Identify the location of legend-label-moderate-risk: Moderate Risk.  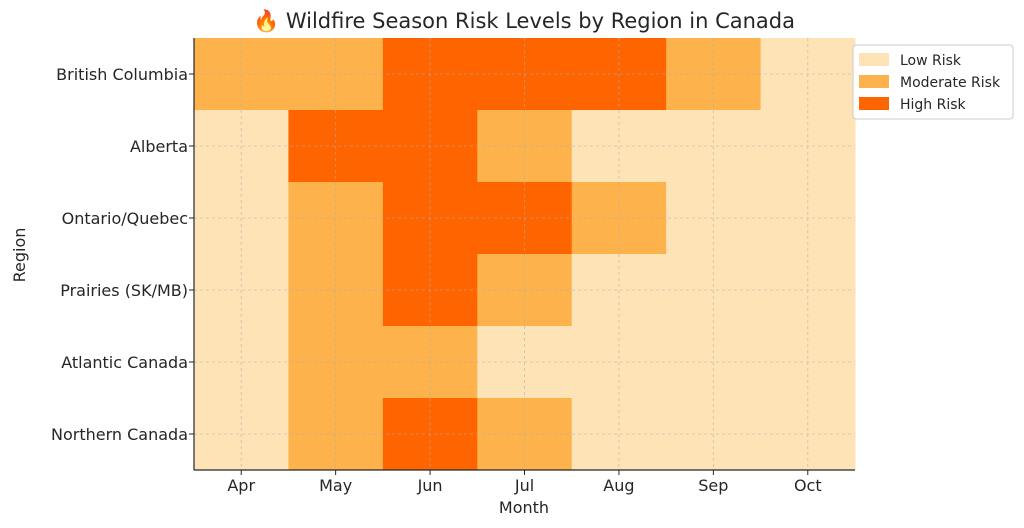
(950, 83).